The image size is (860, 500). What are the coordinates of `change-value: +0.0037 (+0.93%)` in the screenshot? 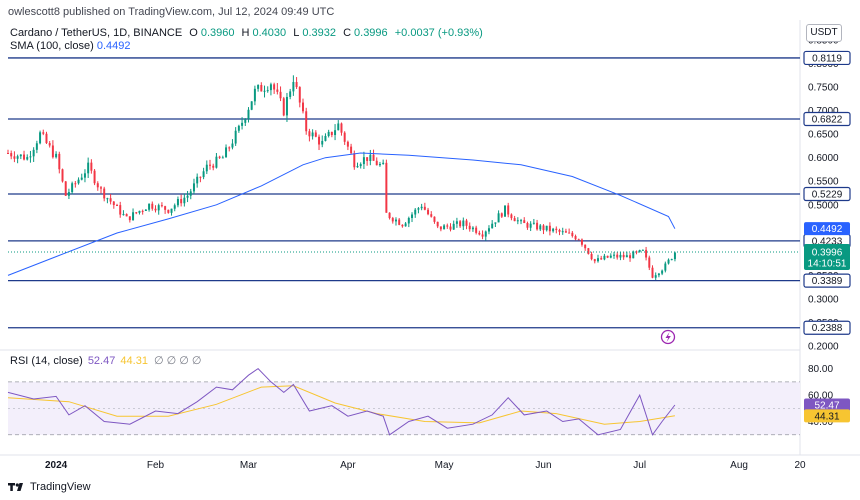 It's located at (438, 33).